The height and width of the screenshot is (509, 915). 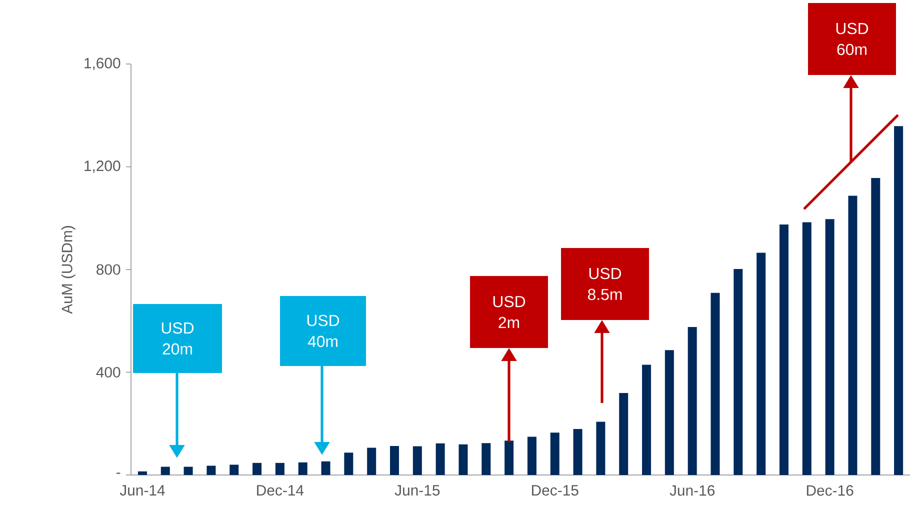 I want to click on y-tick-label: 800, so click(x=108, y=269).